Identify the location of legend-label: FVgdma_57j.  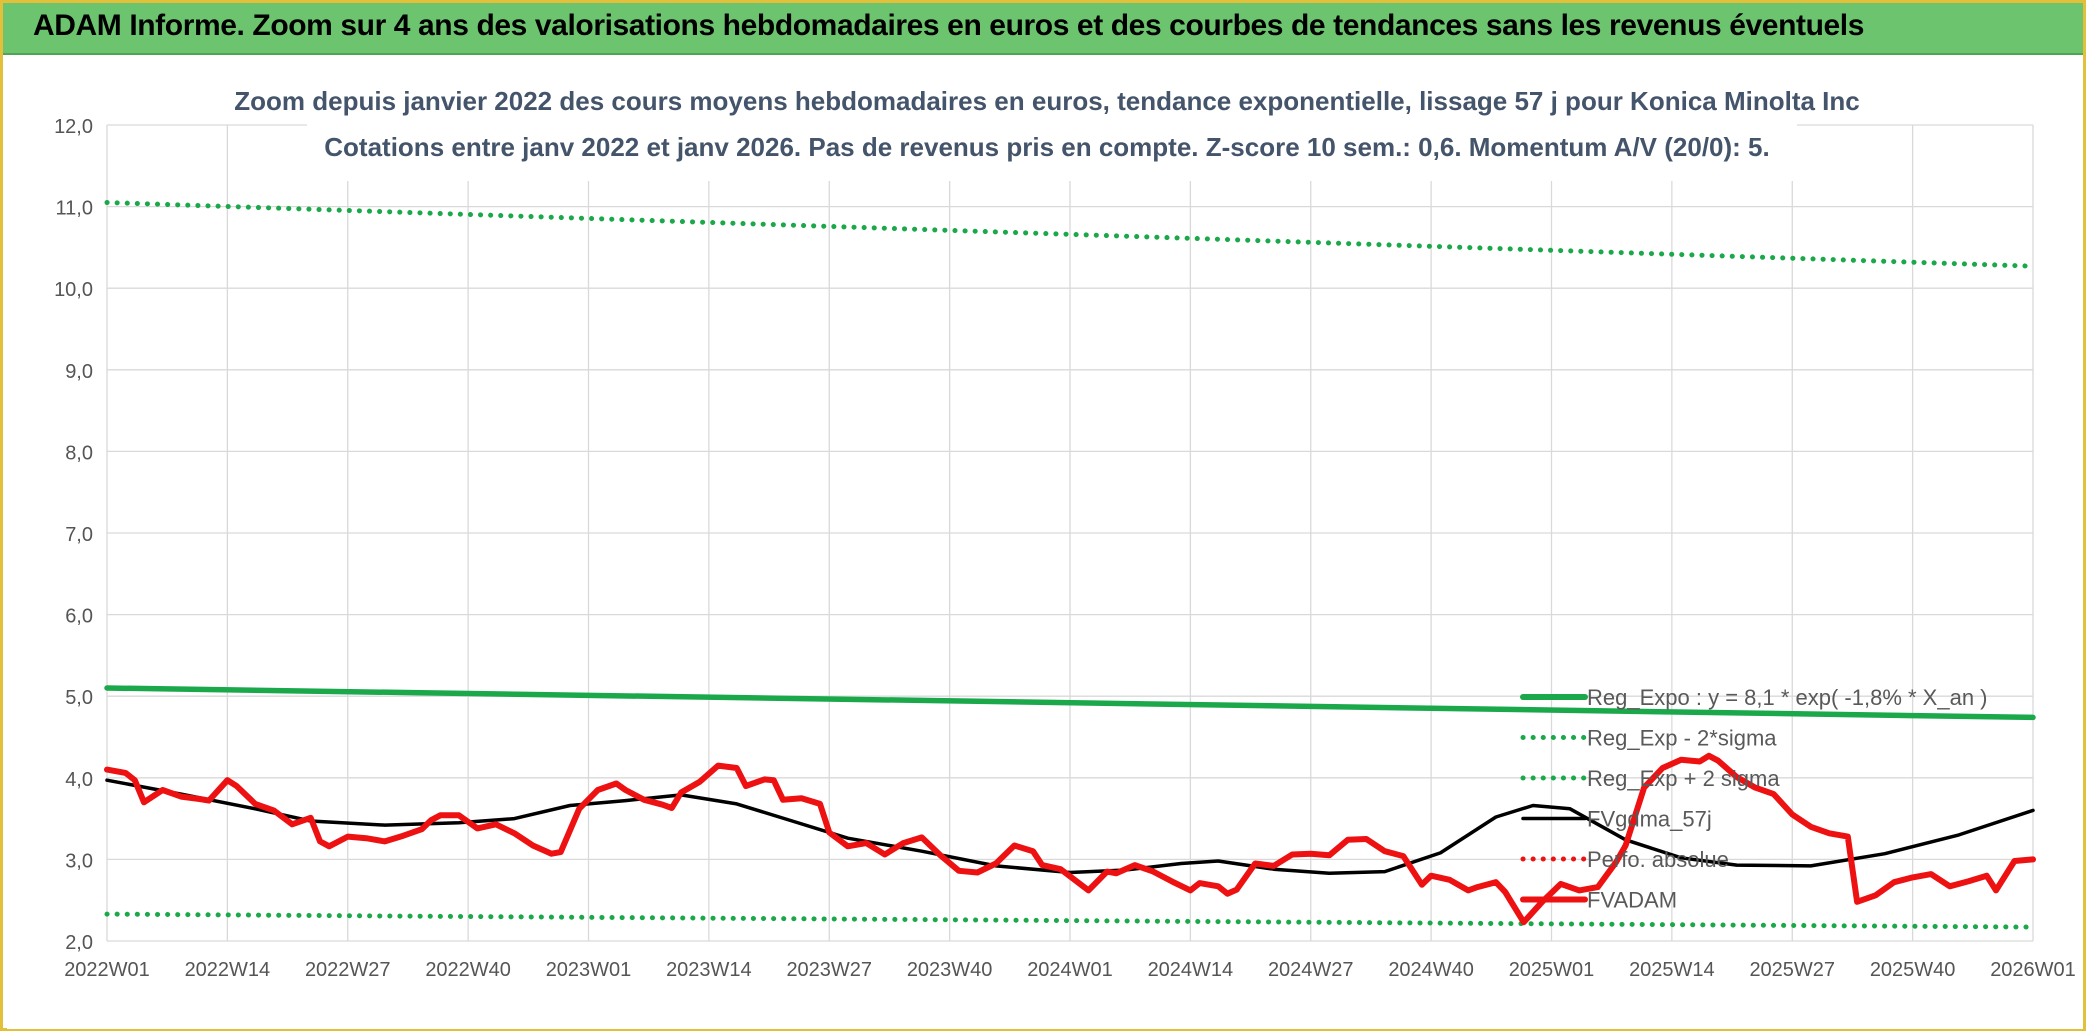
(1649, 819).